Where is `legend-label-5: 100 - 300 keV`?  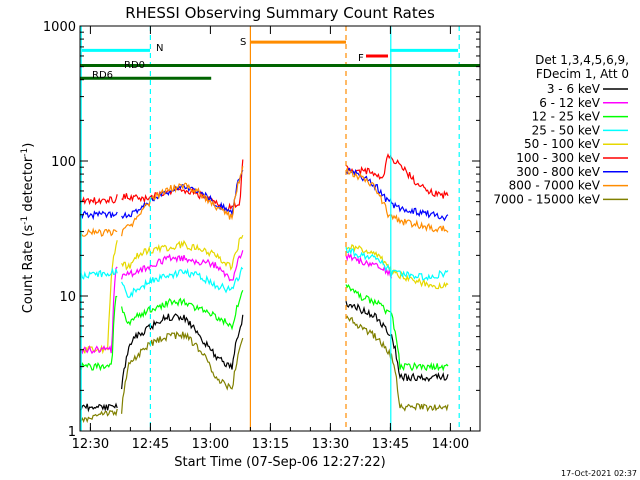 legend-label-5: 100 - 300 keV is located at coordinates (558, 158).